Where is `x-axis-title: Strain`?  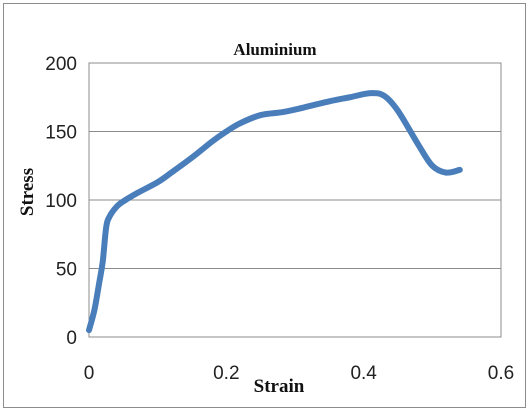
x-axis-title: Strain is located at coordinates (279, 386).